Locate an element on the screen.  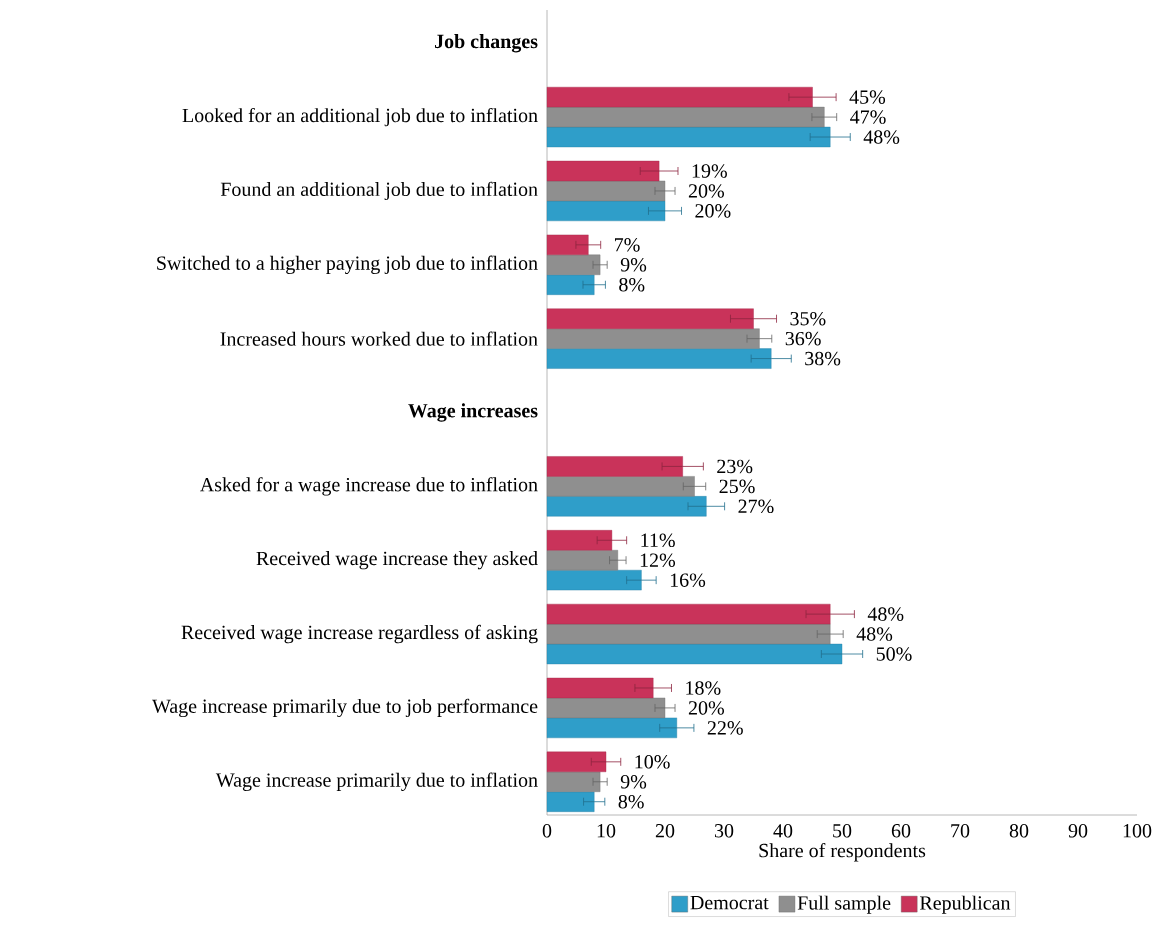
x-tick-label: 20 is located at coordinates (665, 831).